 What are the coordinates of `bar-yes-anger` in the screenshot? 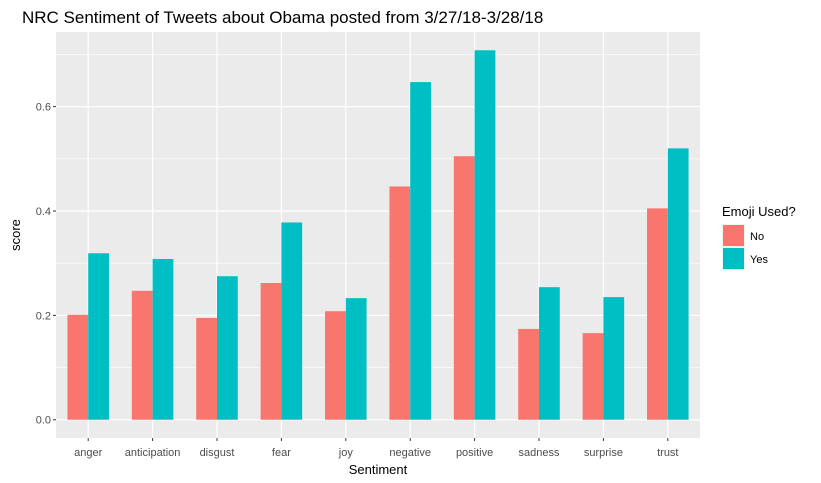 It's located at (98, 336).